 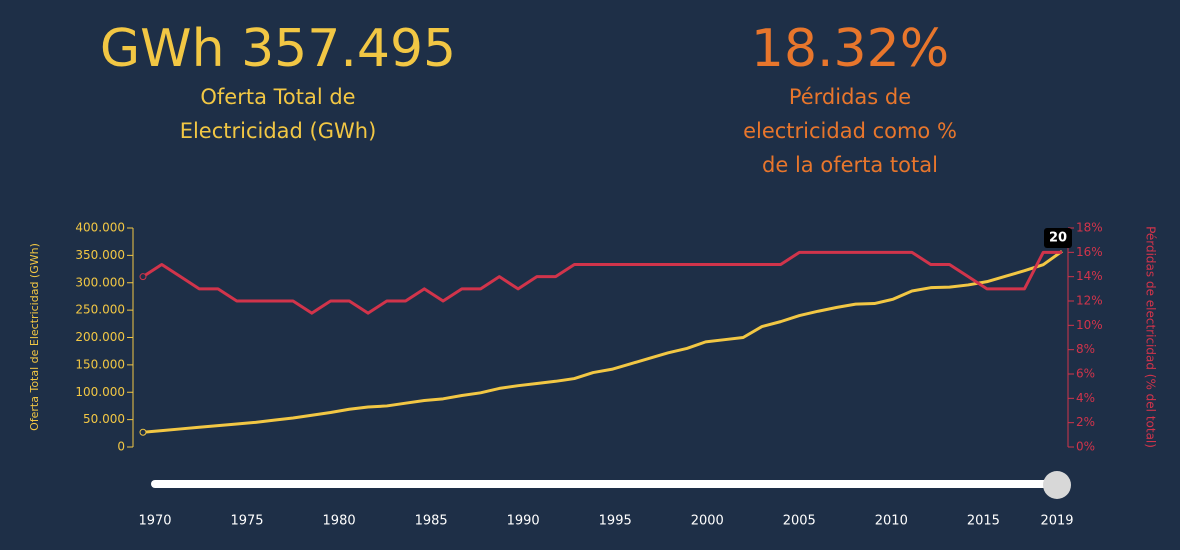 I want to click on kpi-value: 18.32%, so click(x=850, y=49).